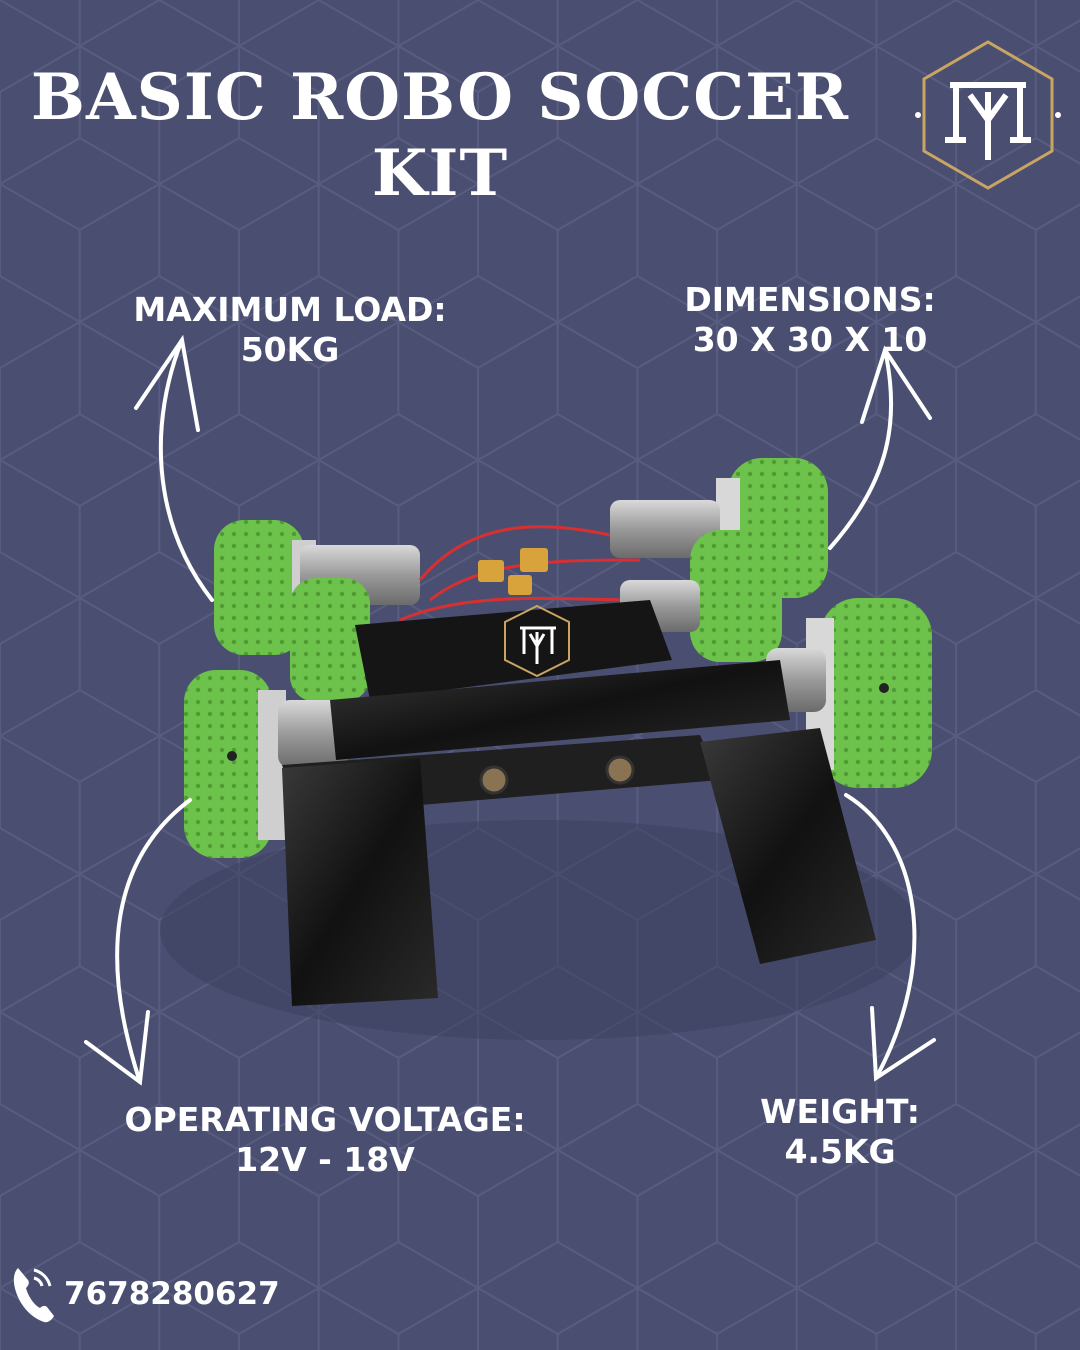  I want to click on spec-dimensions: DIMENSIONS: 30 X 30 X 10, so click(810, 320).